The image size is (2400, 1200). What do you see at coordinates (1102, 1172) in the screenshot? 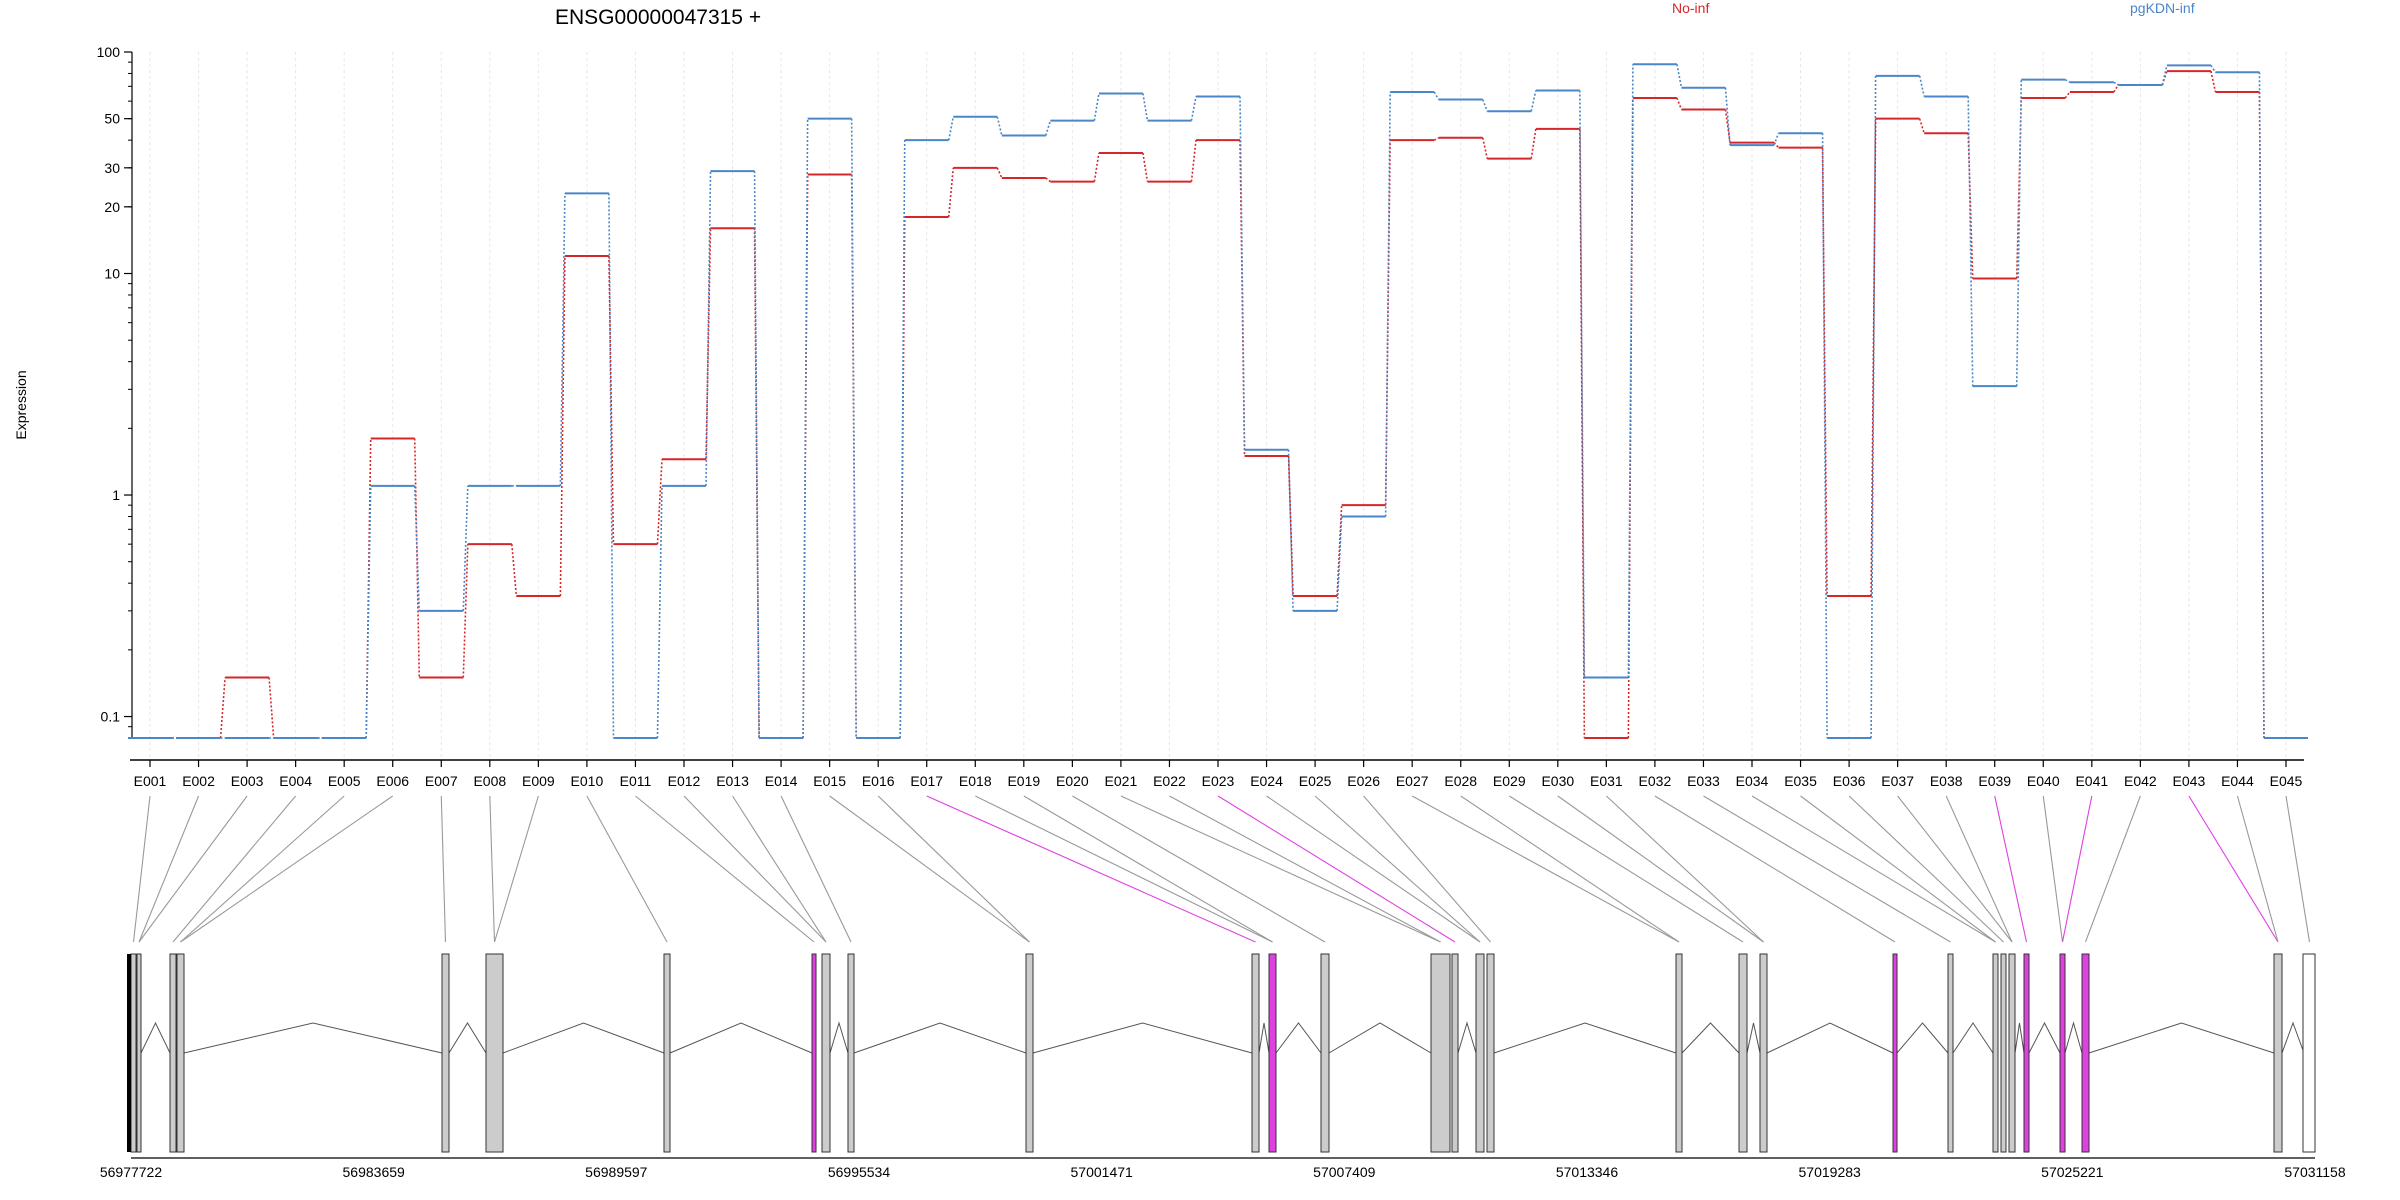
I see `genomic-tick-label: 57001471` at bounding box center [1102, 1172].